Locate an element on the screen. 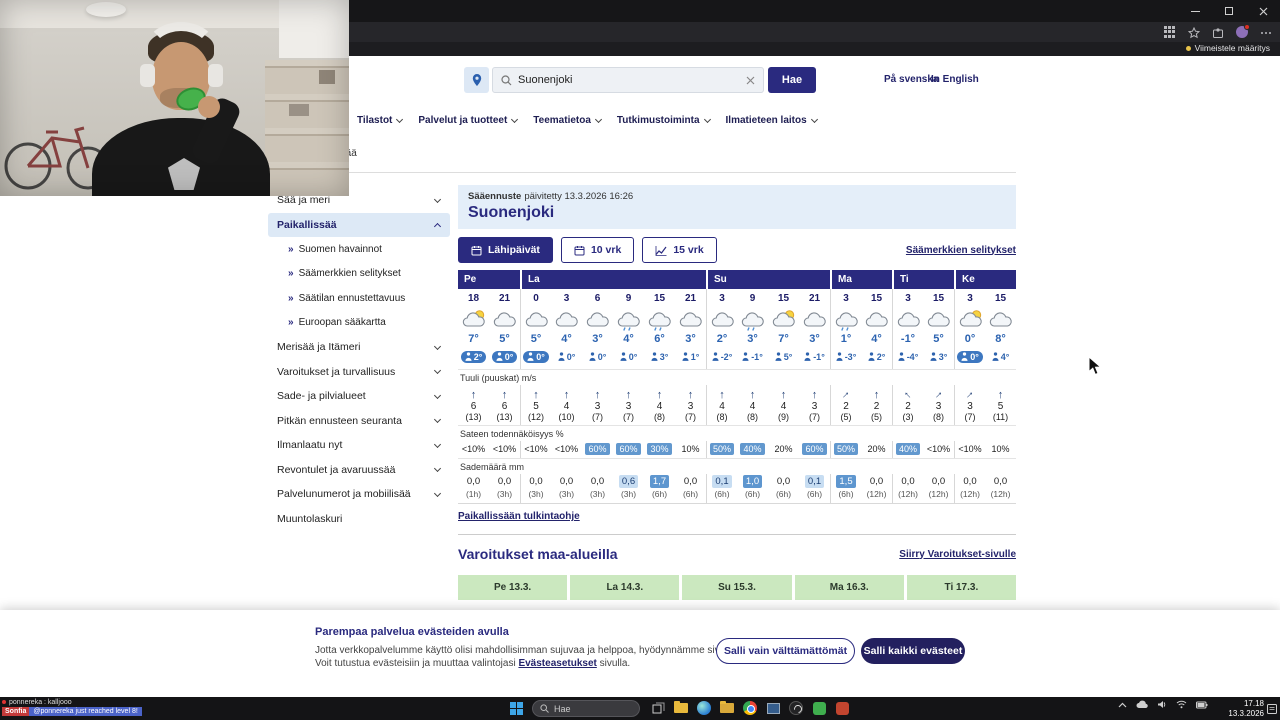  favorite-star-icon is located at coordinates (1194, 32).